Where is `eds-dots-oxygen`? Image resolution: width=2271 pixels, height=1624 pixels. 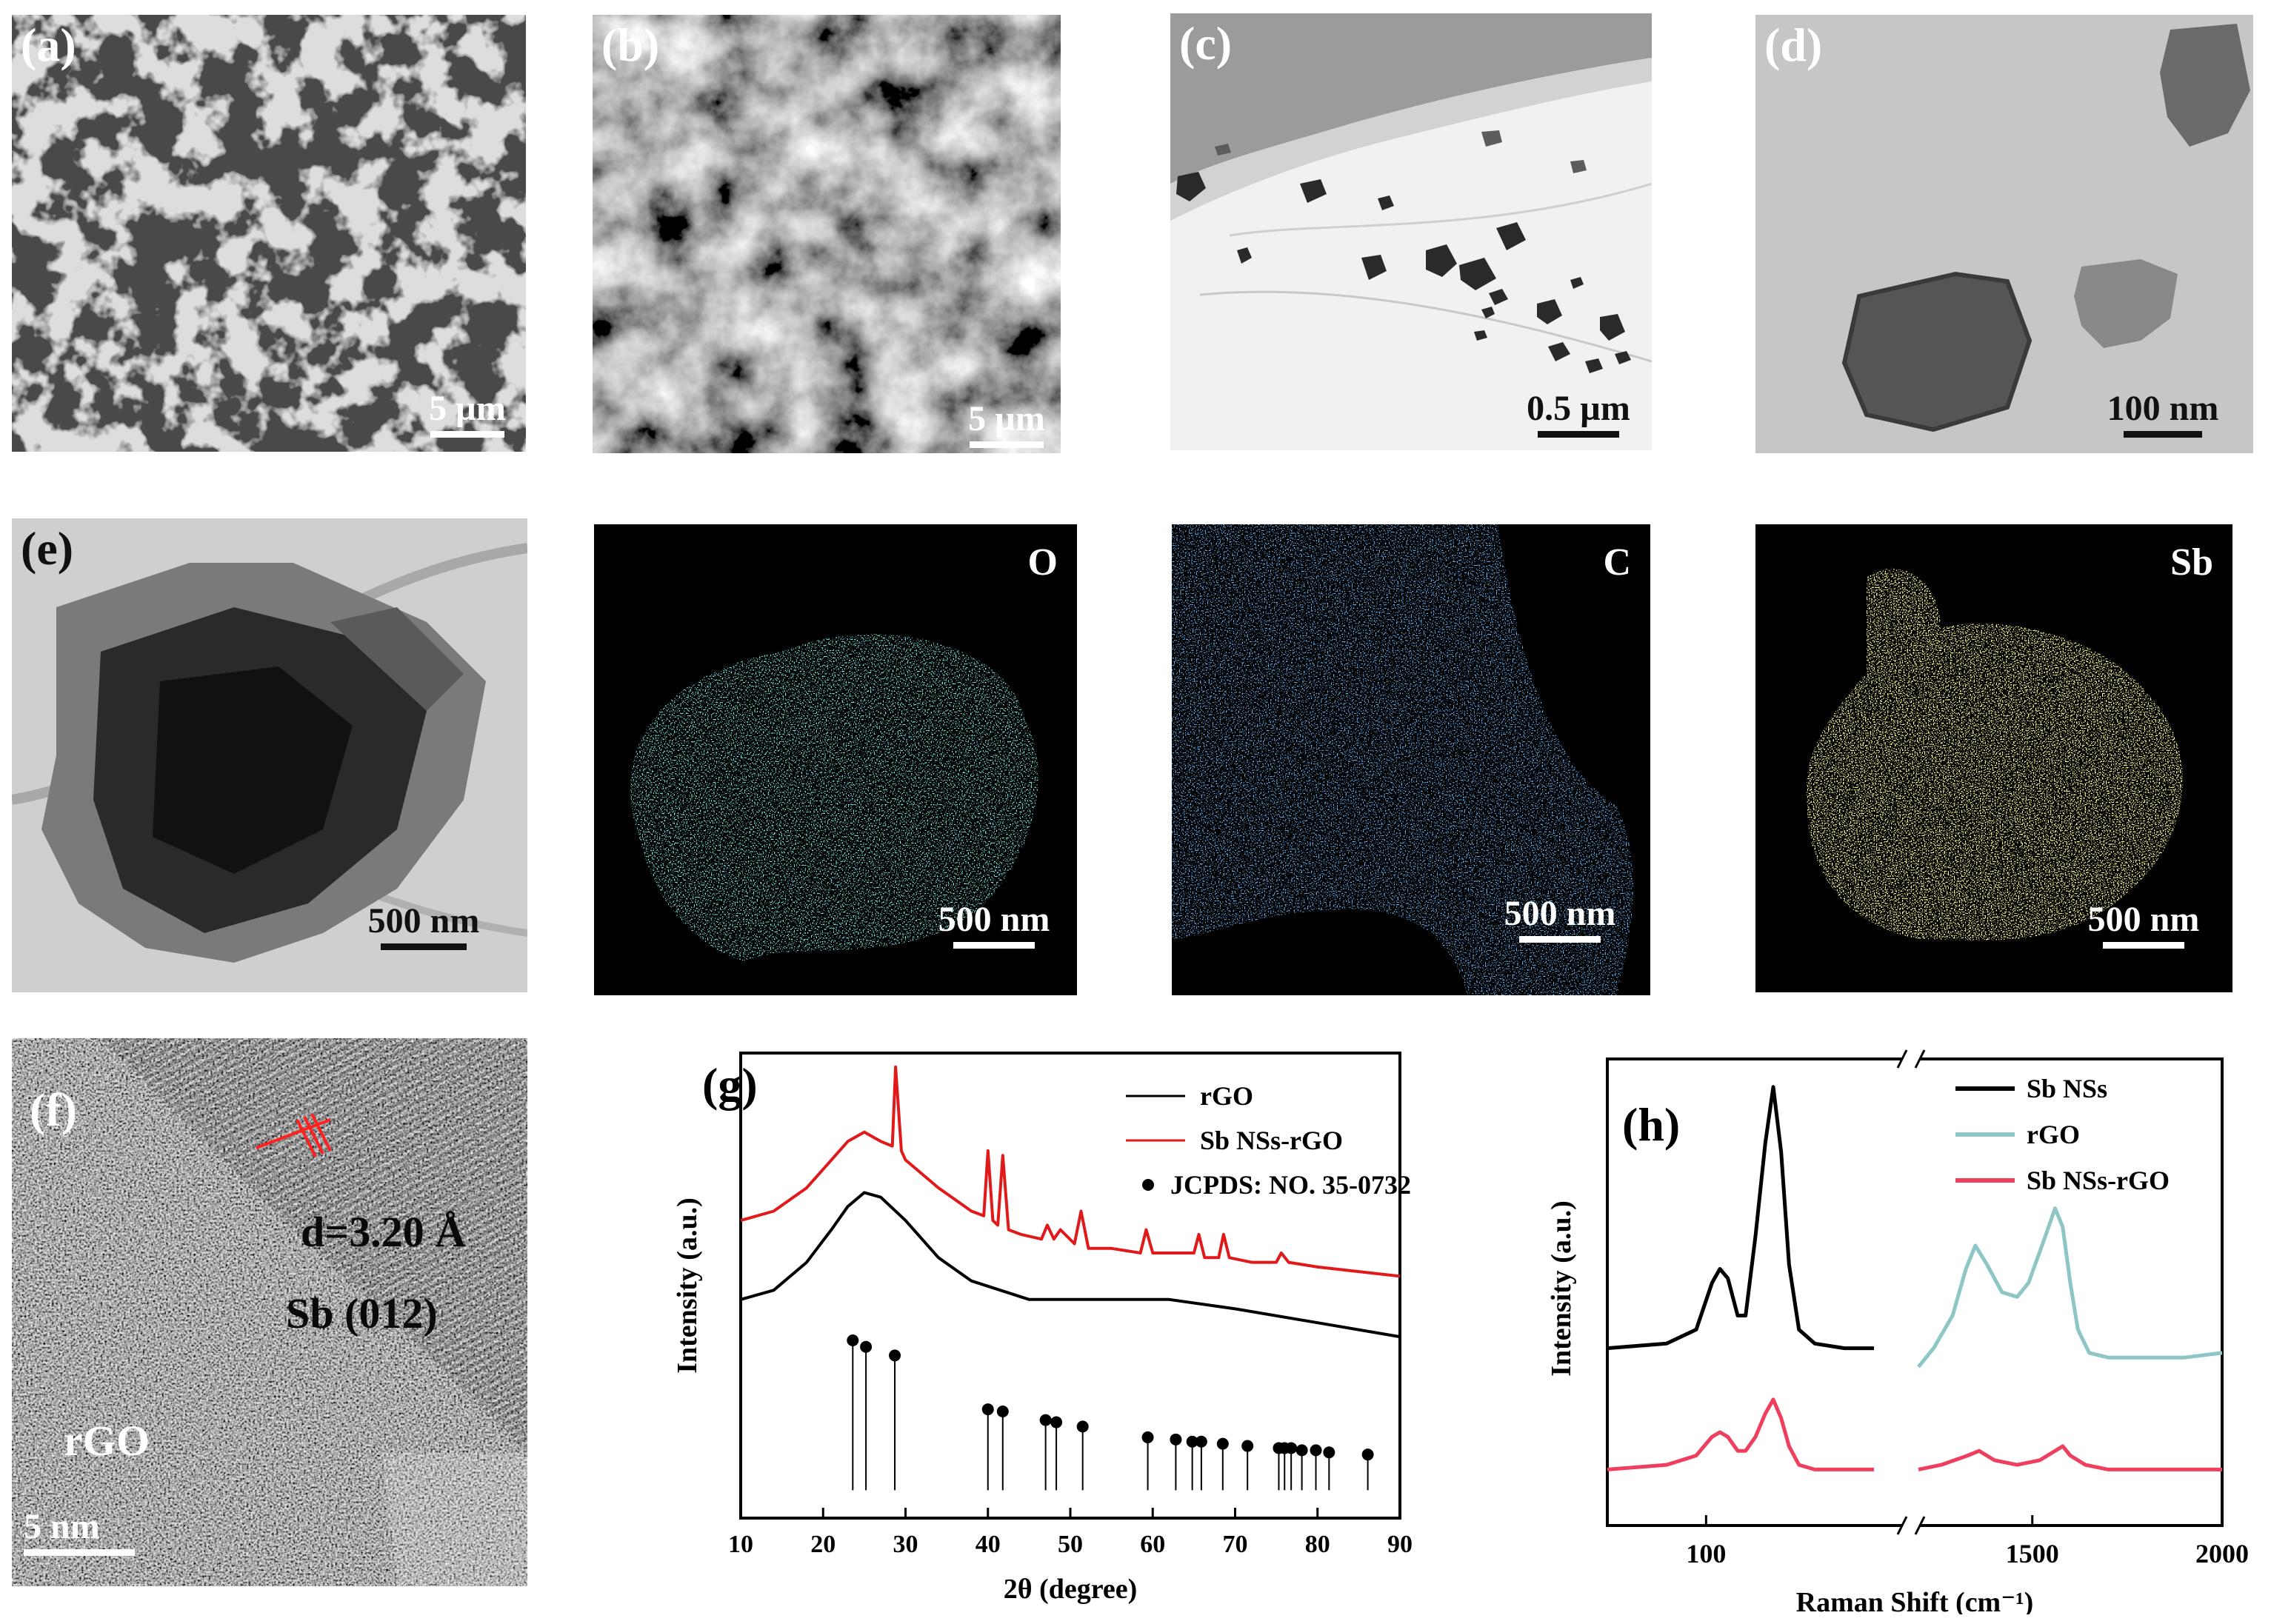
eds-dots-oxygen is located at coordinates (836, 759).